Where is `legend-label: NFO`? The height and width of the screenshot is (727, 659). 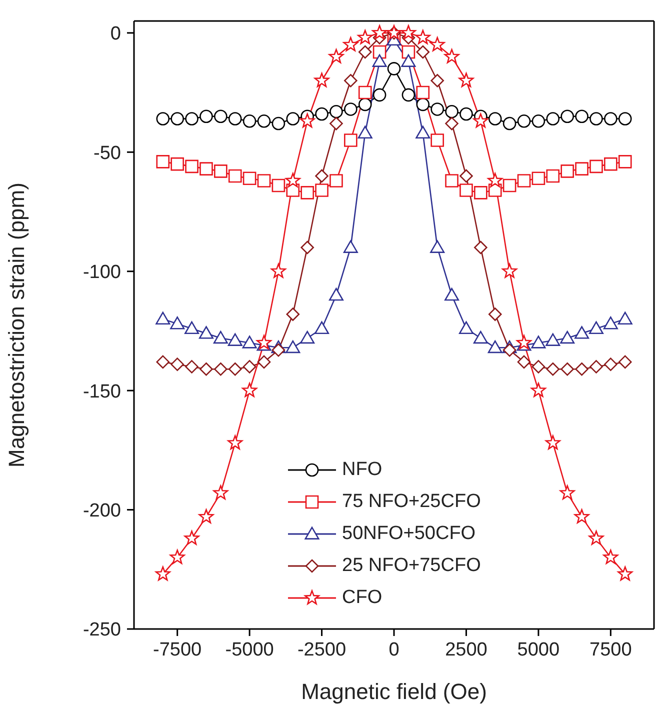 legend-label: NFO is located at coordinates (362, 470).